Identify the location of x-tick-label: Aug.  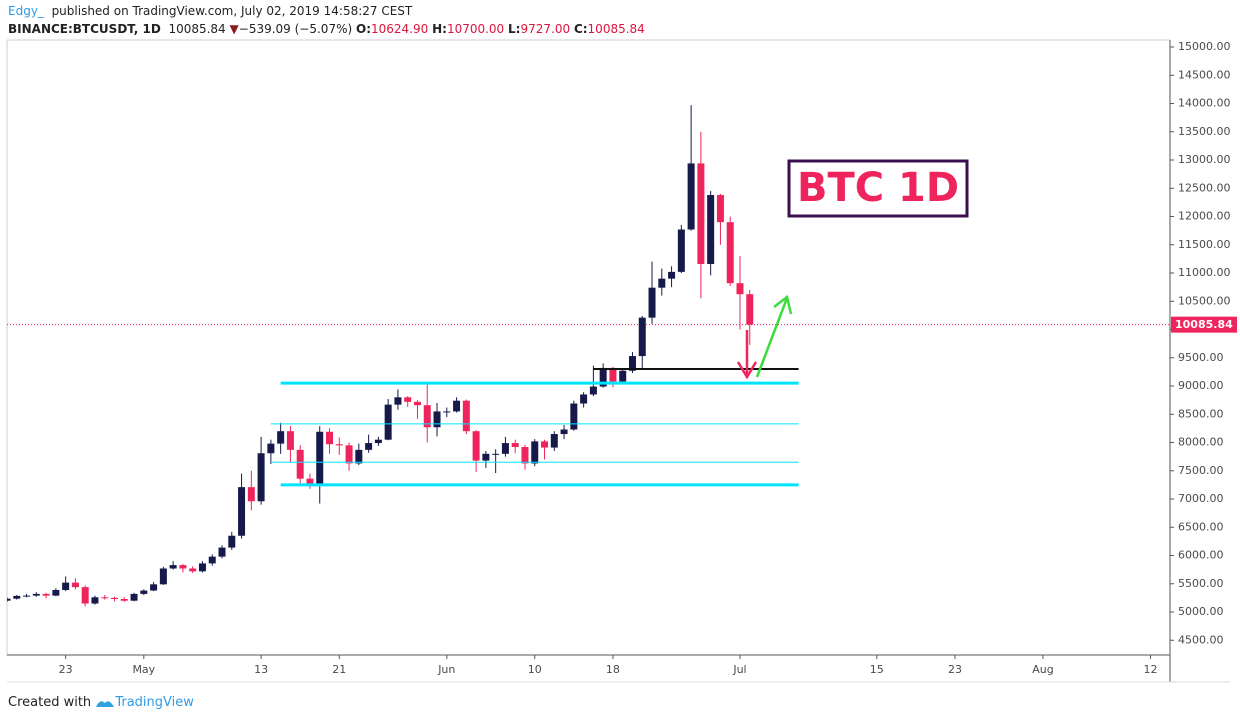
(1042, 669).